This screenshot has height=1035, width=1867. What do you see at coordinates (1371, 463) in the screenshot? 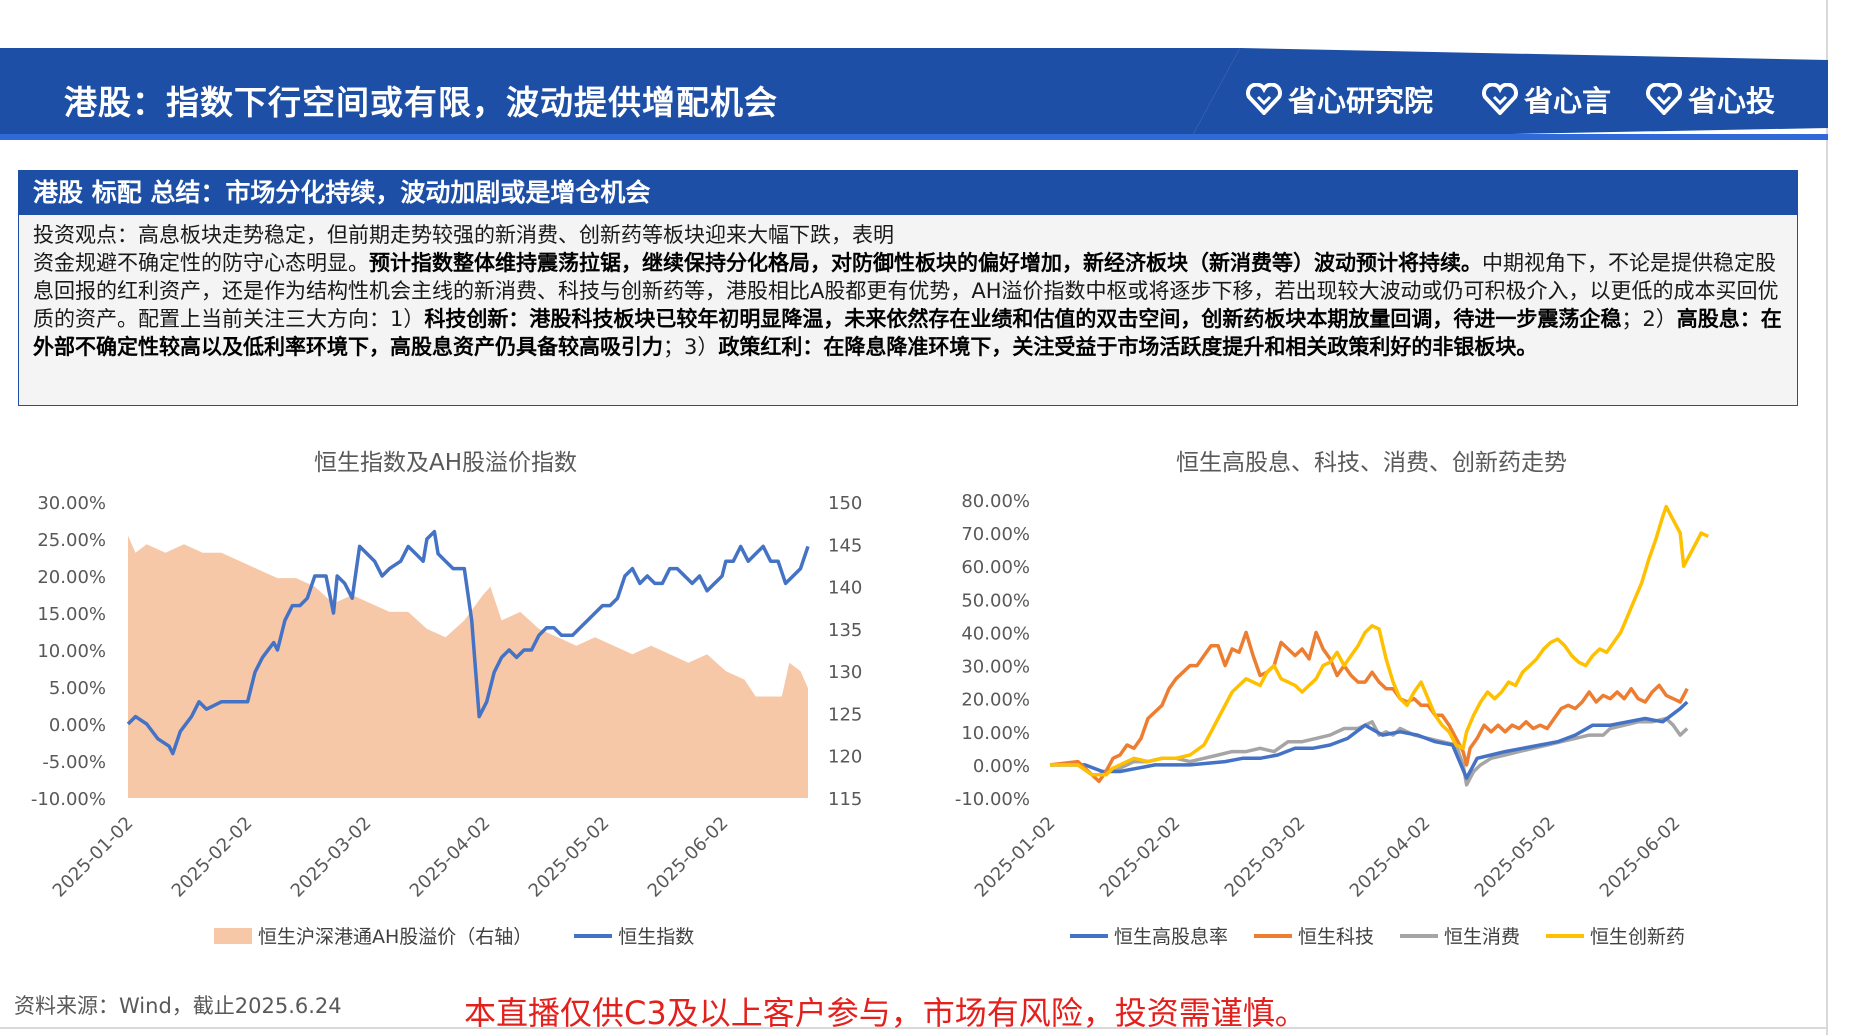
I see `chart2-title: 恒生高股息、科技、消费、创新药走势` at bounding box center [1371, 463].